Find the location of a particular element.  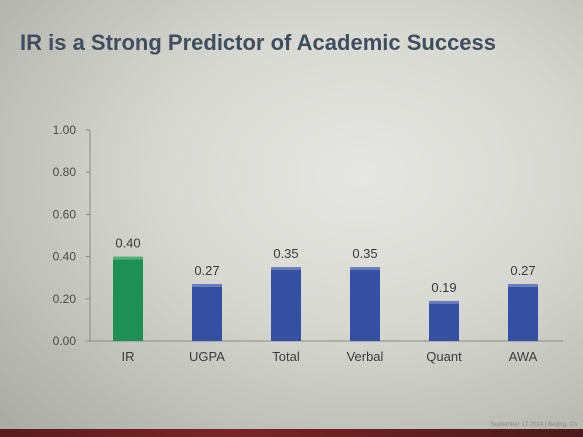

category-label: Verbal is located at coordinates (365, 356).